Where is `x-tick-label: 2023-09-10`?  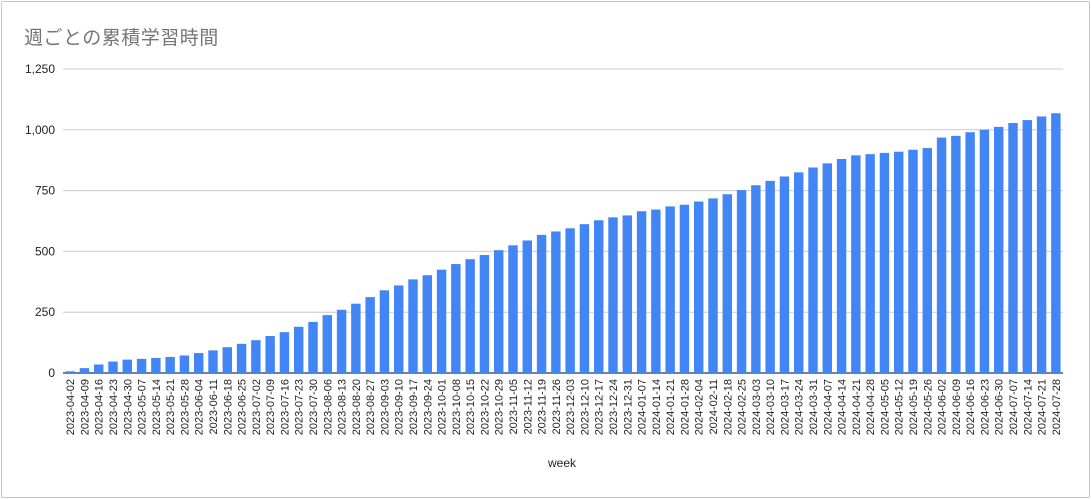
x-tick-label: 2023-09-10 is located at coordinates (400, 407).